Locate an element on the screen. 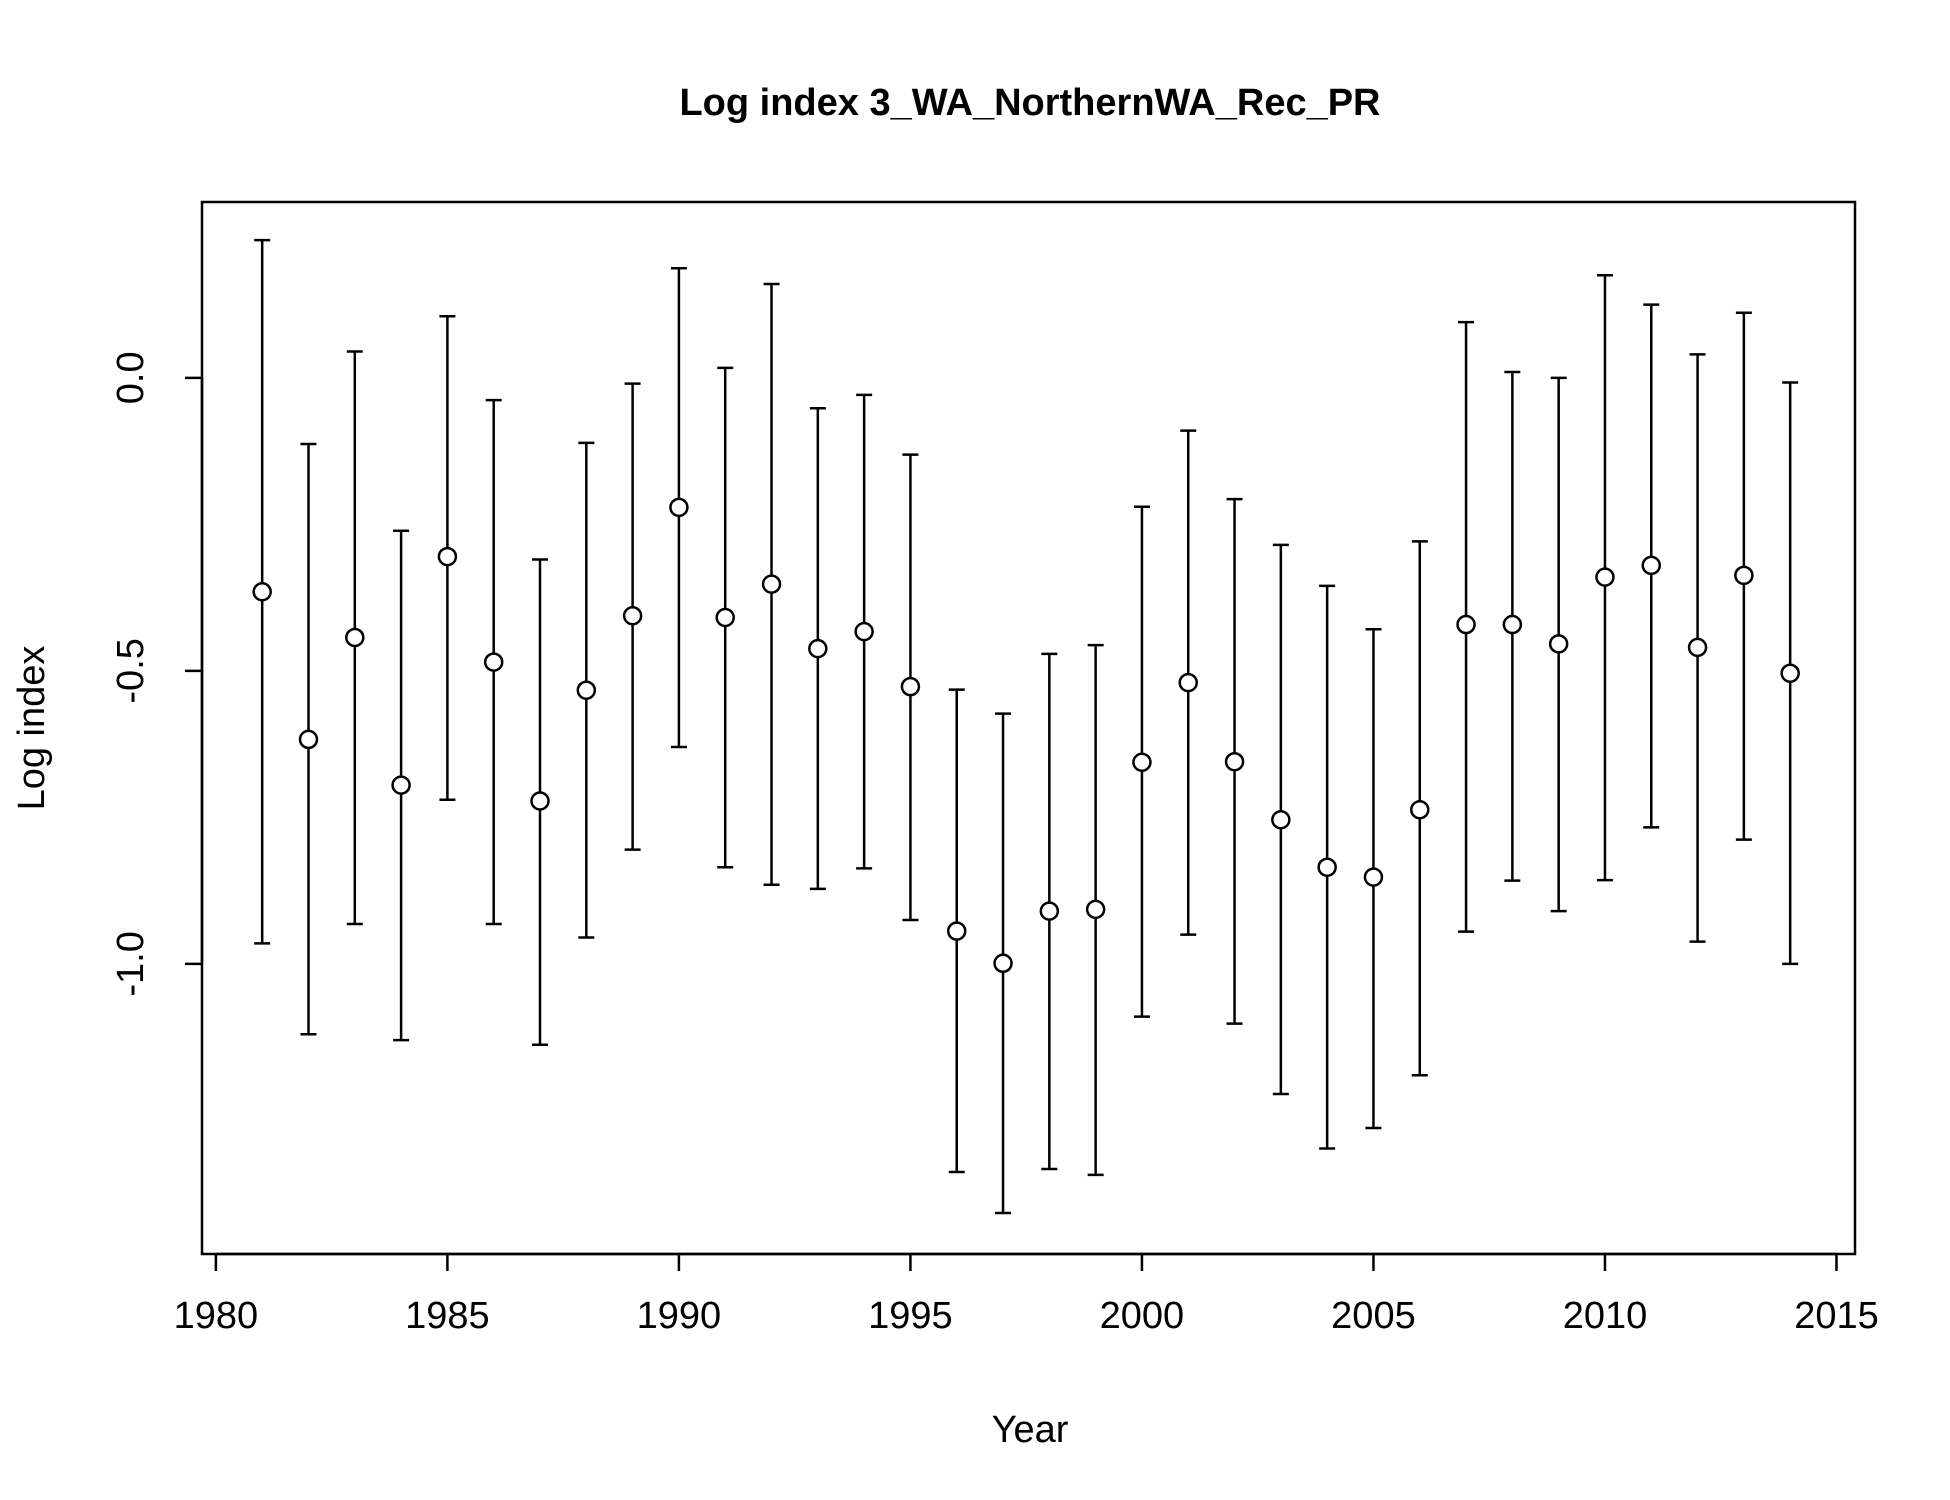  error-bar-1985 is located at coordinates (447, 558).